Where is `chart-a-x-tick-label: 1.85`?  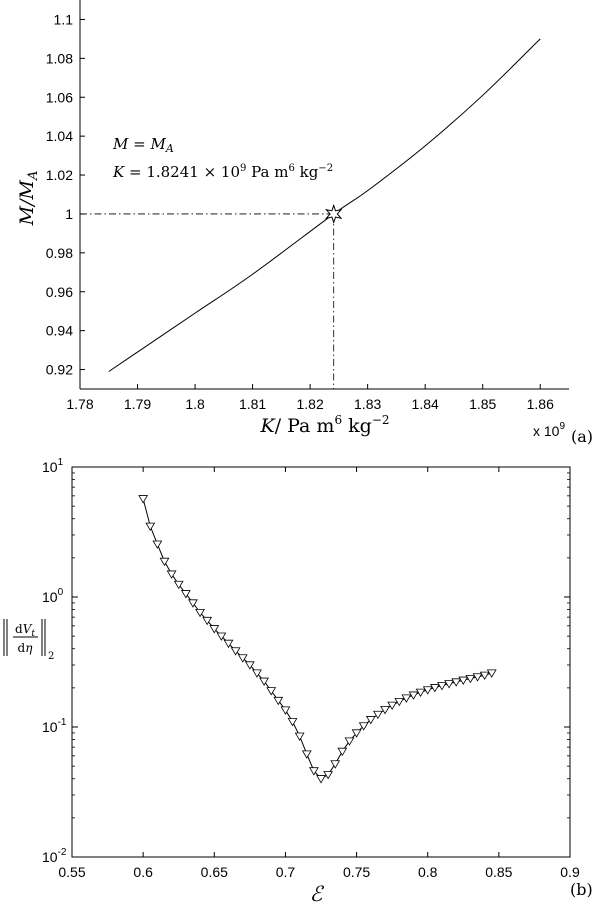 chart-a-x-tick-label: 1.85 is located at coordinates (482, 404).